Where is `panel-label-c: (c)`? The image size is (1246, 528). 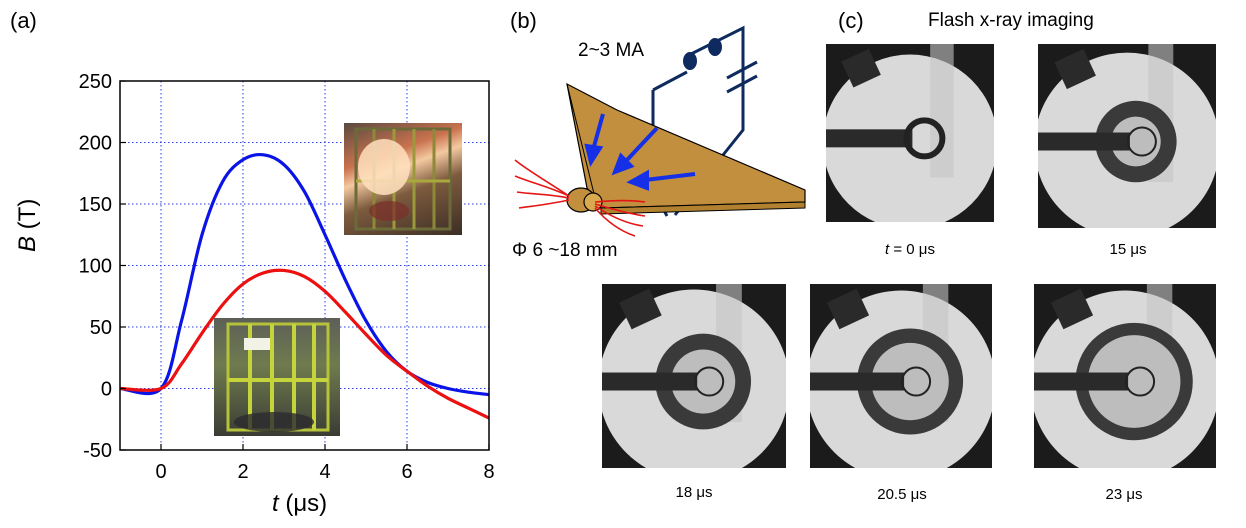
panel-label-c: (c) is located at coordinates (851, 20).